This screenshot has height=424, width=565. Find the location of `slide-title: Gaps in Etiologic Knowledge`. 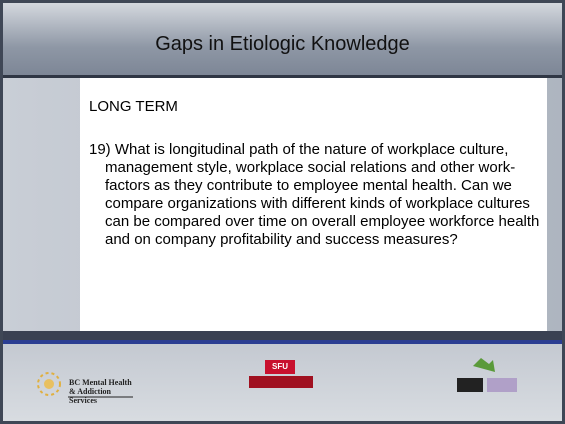

slide-title: Gaps in Etiologic Knowledge is located at coordinates (282, 44).